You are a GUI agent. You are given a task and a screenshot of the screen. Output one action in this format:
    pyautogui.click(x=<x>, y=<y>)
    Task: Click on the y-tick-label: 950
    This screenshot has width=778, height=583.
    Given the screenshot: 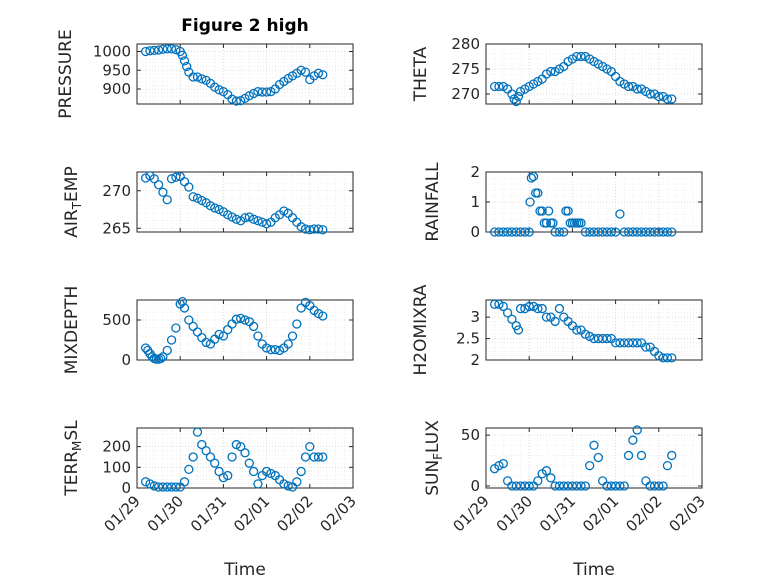 What is the action you would take?
    pyautogui.click(x=116, y=70)
    